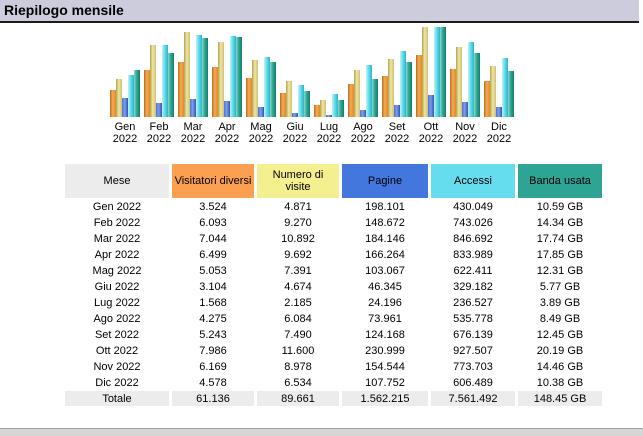 The height and width of the screenshot is (436, 643). I want to click on chart-bar-numero-di-visite-dic-2022, so click(493, 91).